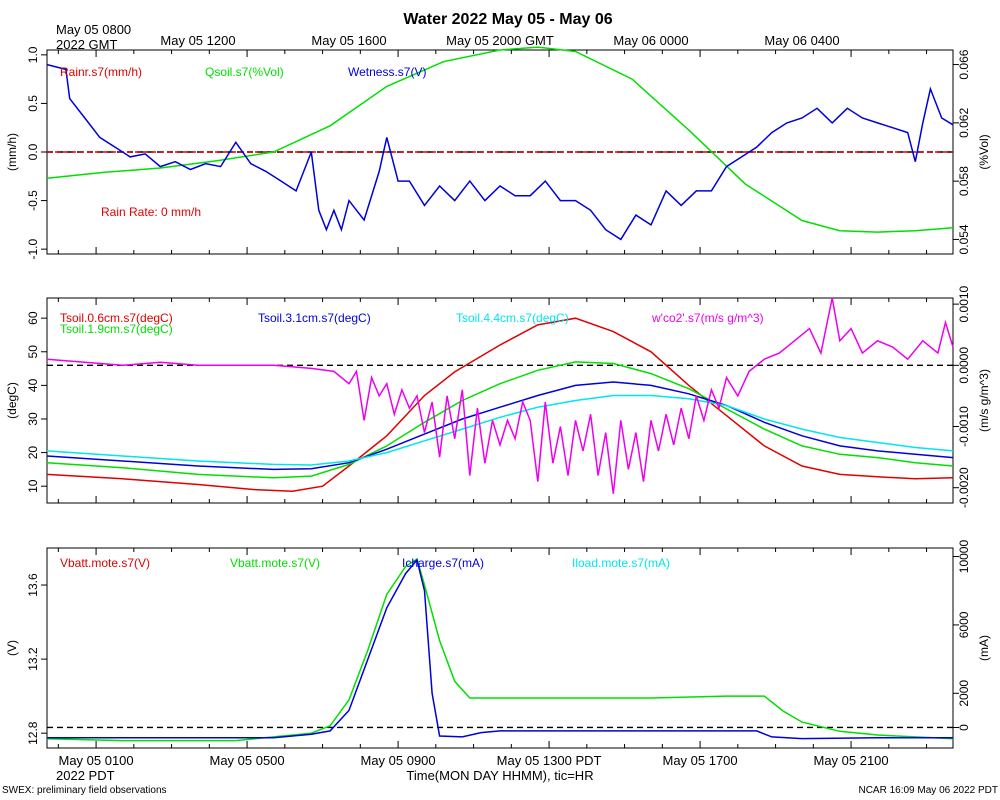 This screenshot has height=800, width=1000. What do you see at coordinates (33, 248) in the screenshot?
I see `y-tick-label-left: -1.0` at bounding box center [33, 248].